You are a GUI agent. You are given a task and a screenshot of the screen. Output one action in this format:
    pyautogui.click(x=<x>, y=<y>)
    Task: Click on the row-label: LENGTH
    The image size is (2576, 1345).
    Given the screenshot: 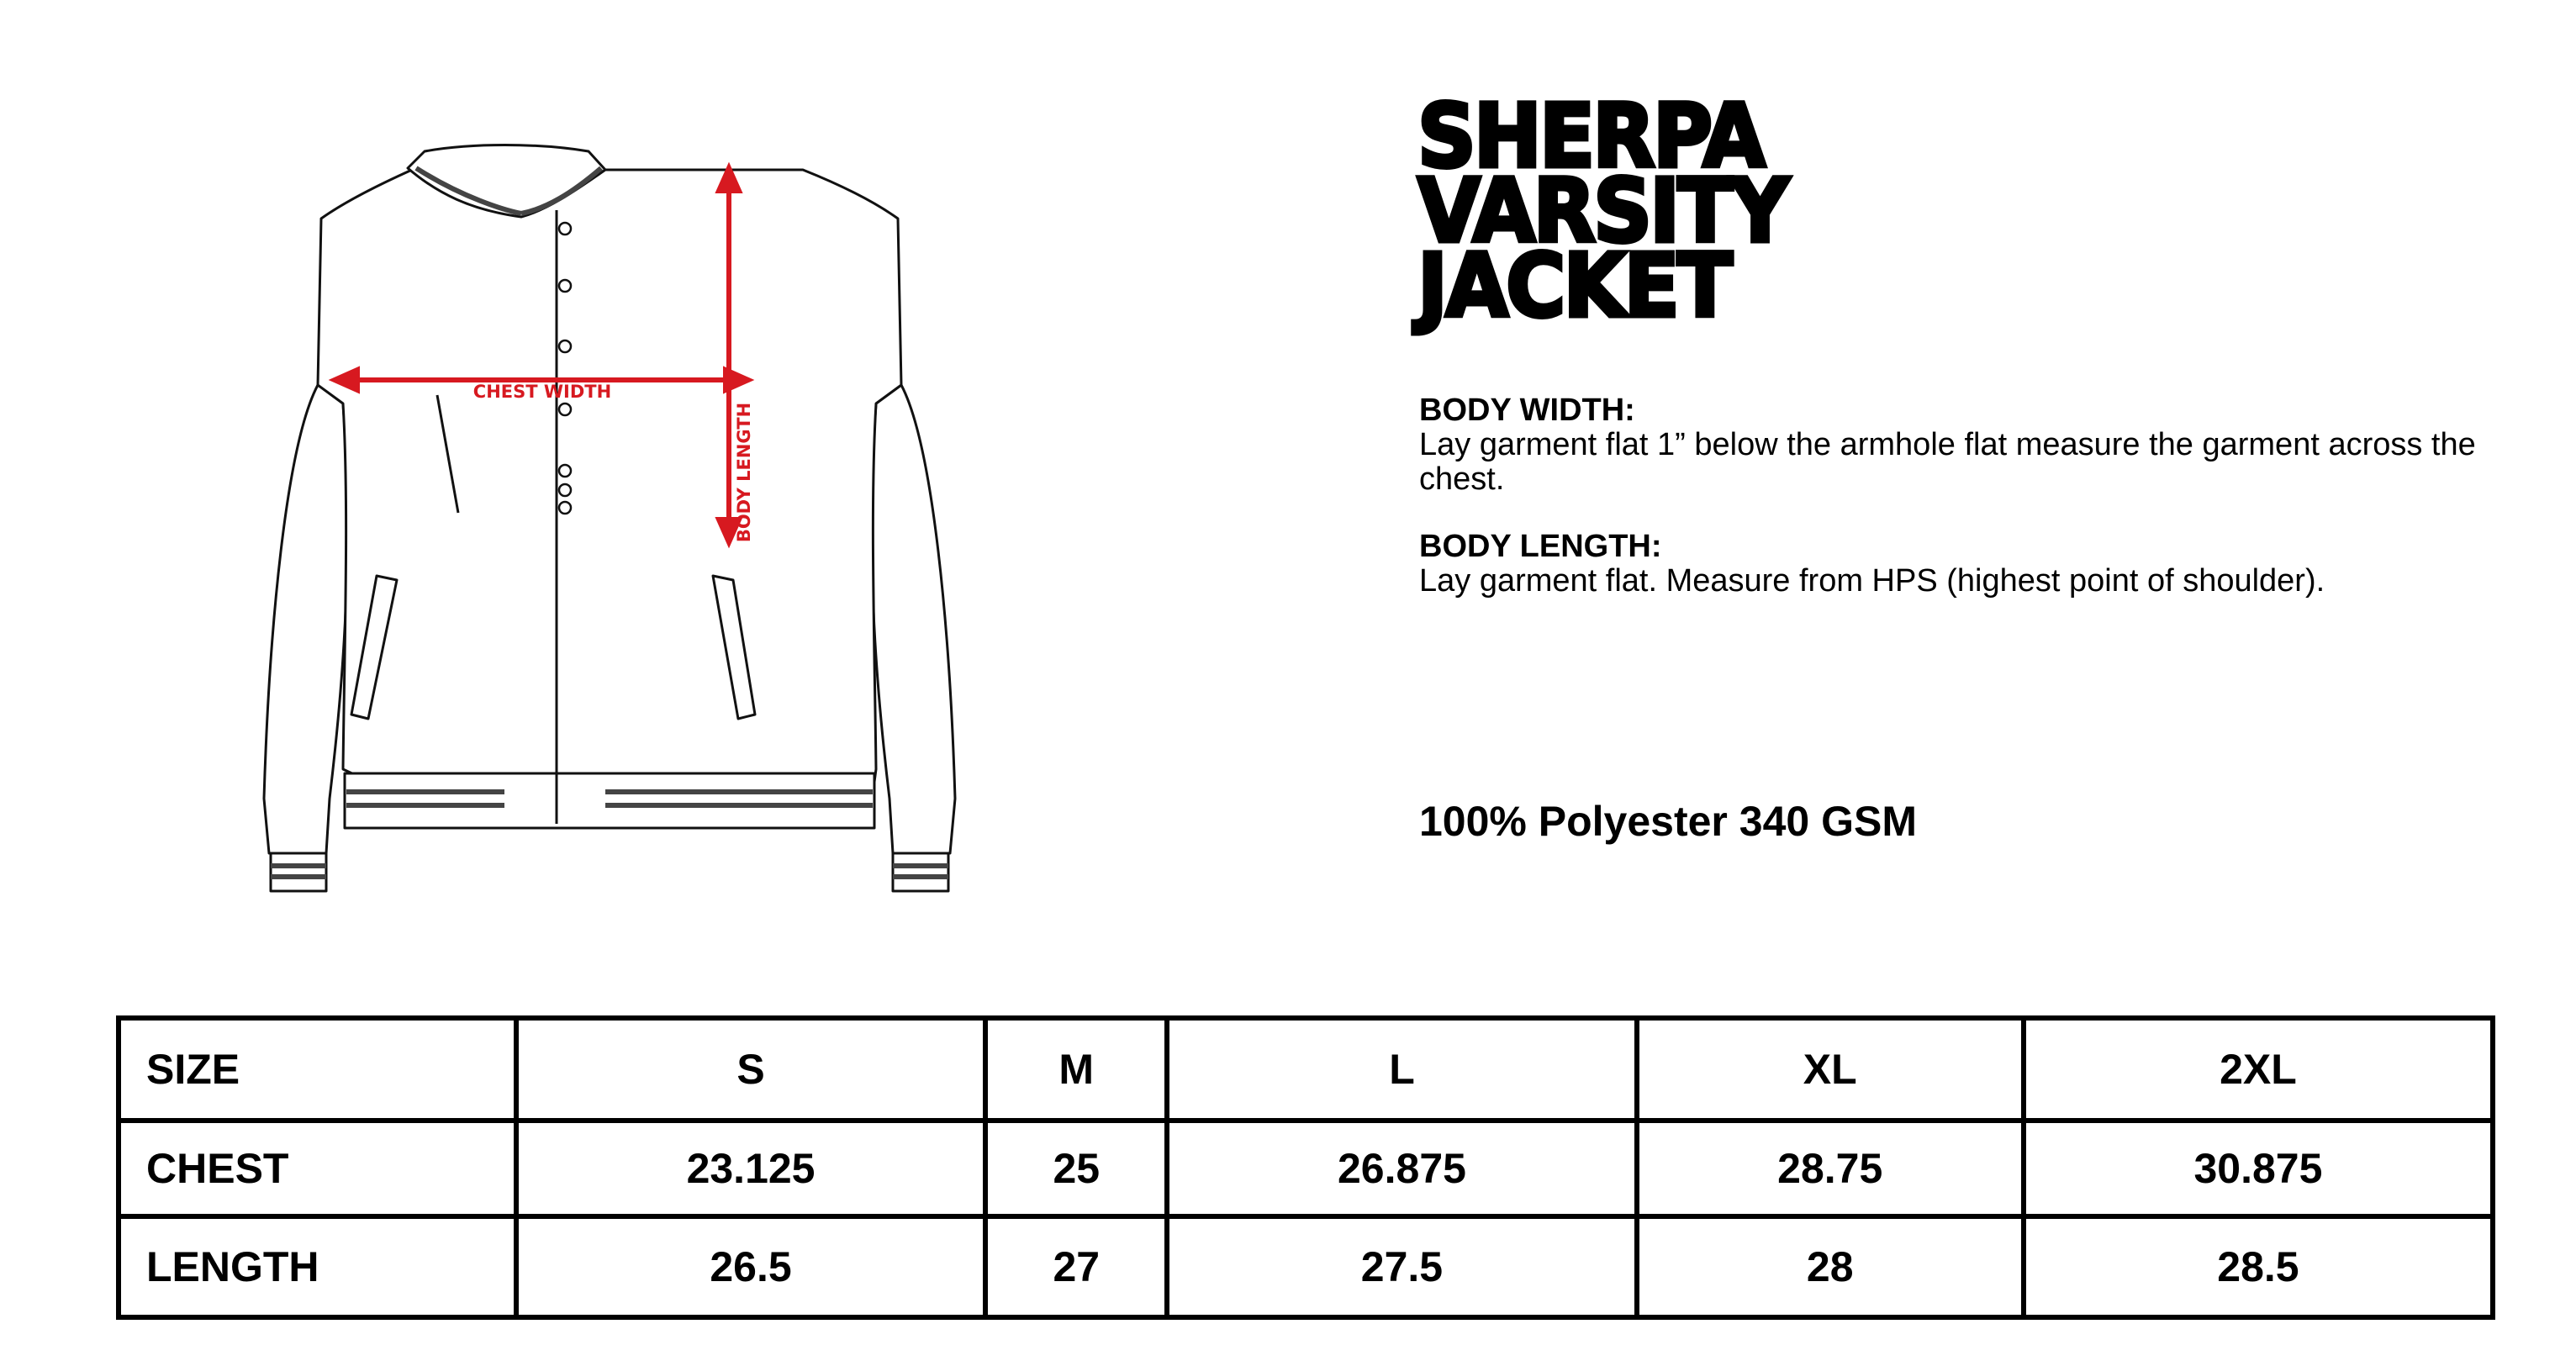 What is the action you would take?
    pyautogui.click(x=318, y=1267)
    